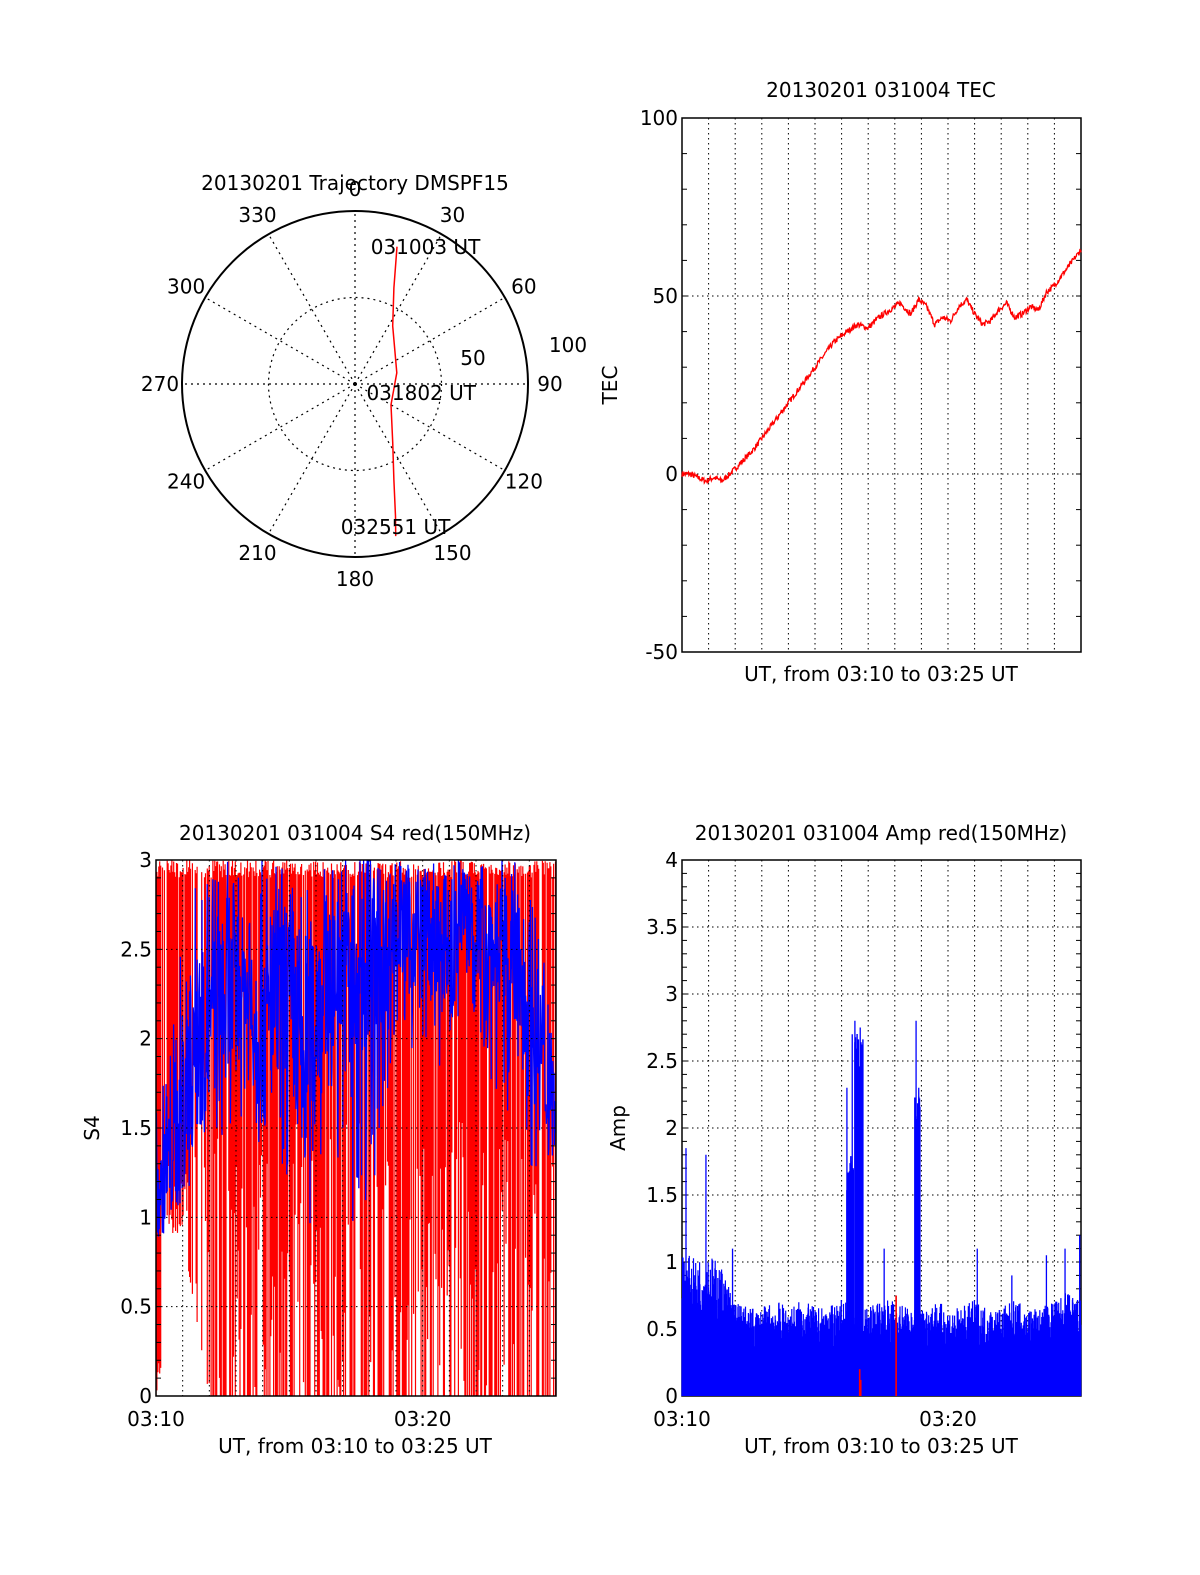 The image size is (1200, 1575). What do you see at coordinates (136, 1307) in the screenshot?
I see `s4-y-tick-label: 0.5` at bounding box center [136, 1307].